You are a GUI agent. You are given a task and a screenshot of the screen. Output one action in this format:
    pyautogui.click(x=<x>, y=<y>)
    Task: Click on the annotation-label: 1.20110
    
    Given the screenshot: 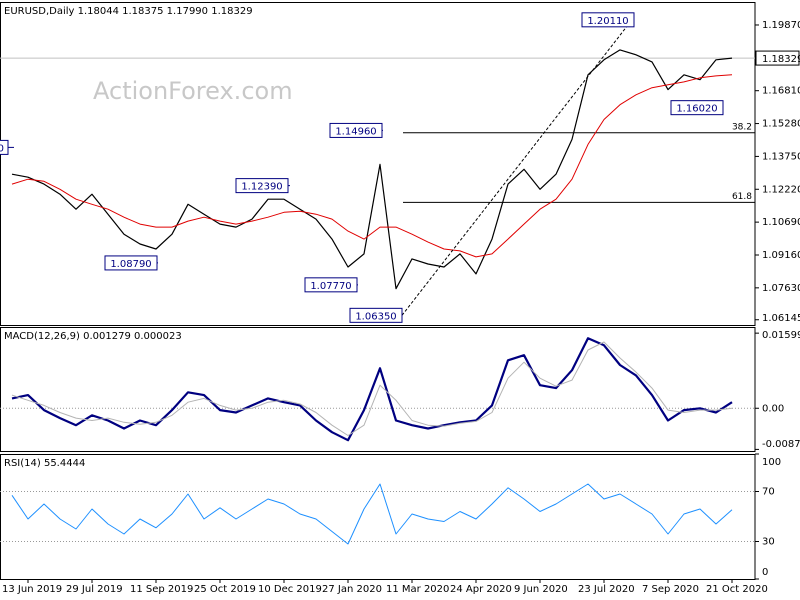 What is the action you would take?
    pyautogui.click(x=607, y=21)
    